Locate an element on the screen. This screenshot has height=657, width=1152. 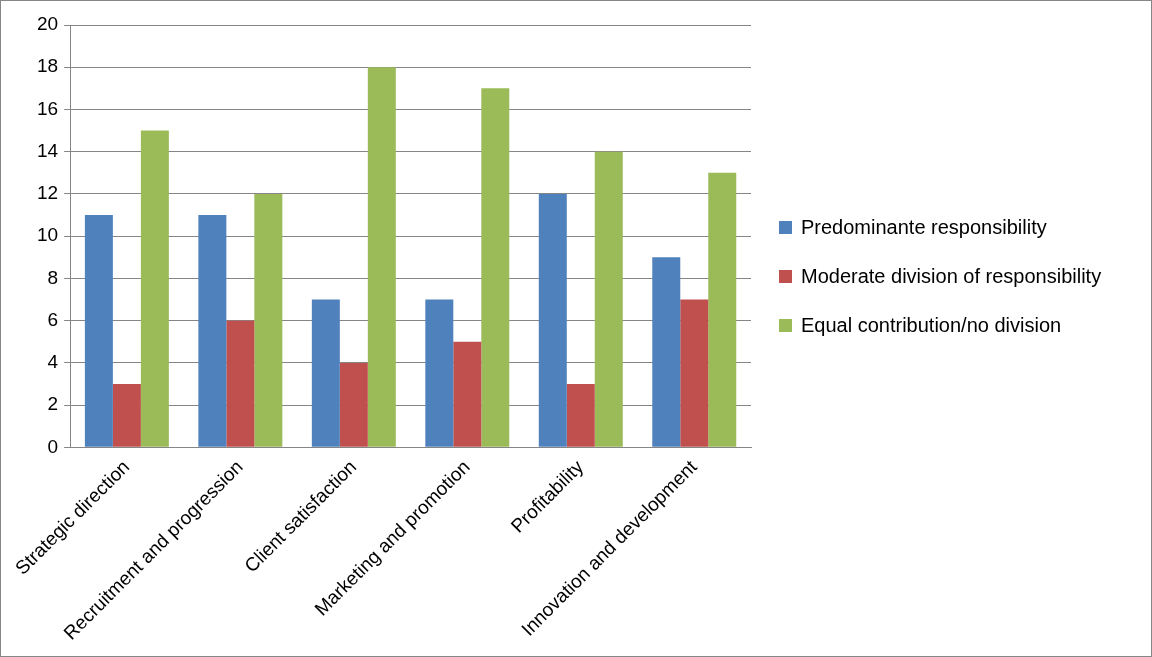
y-tick-label: 10 is located at coordinates (47, 235).